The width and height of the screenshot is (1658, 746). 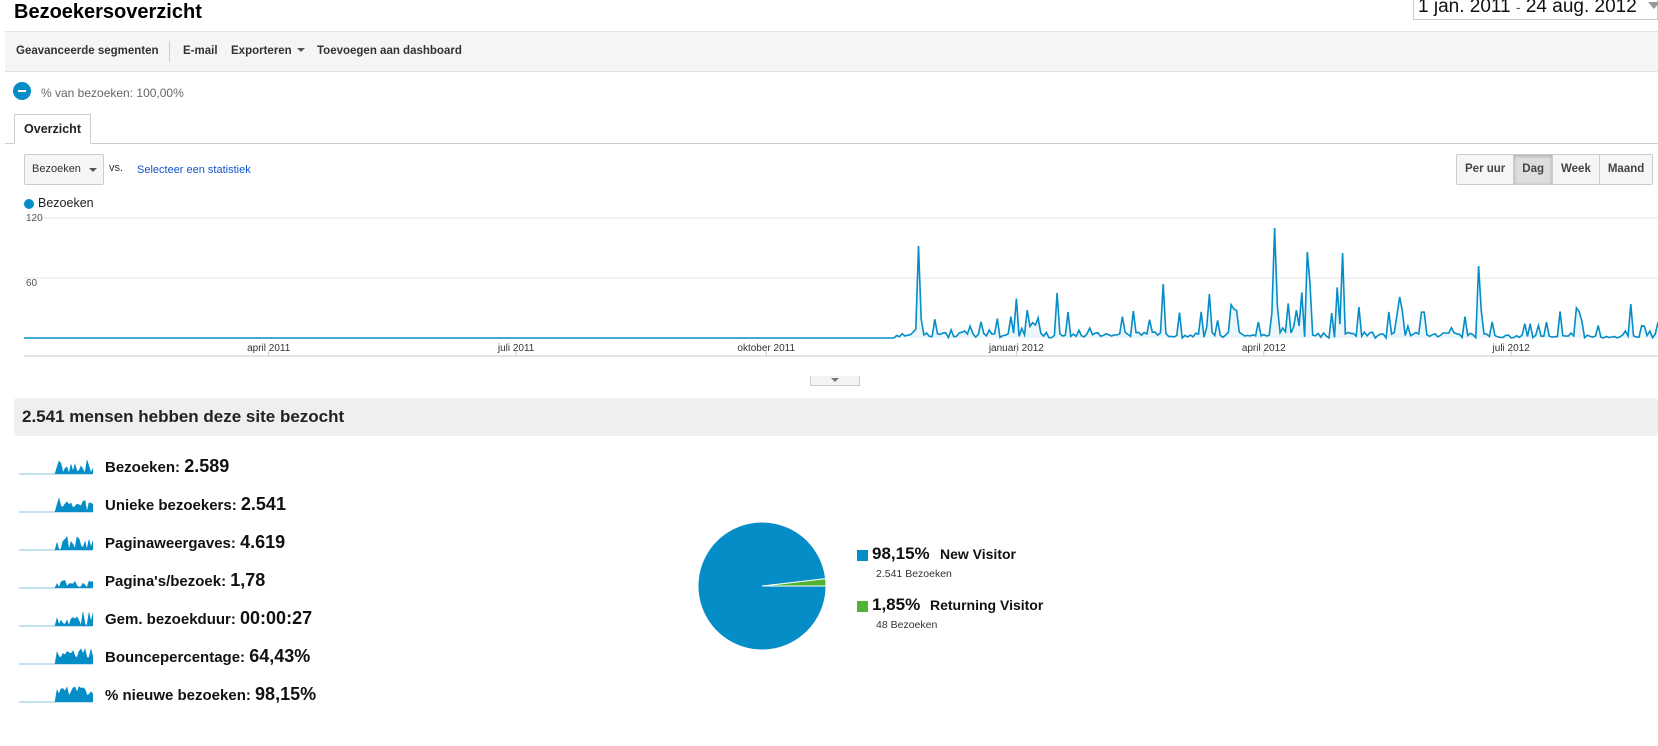 What do you see at coordinates (175, 657) in the screenshot?
I see `metric-label: Bouncepercentage:` at bounding box center [175, 657].